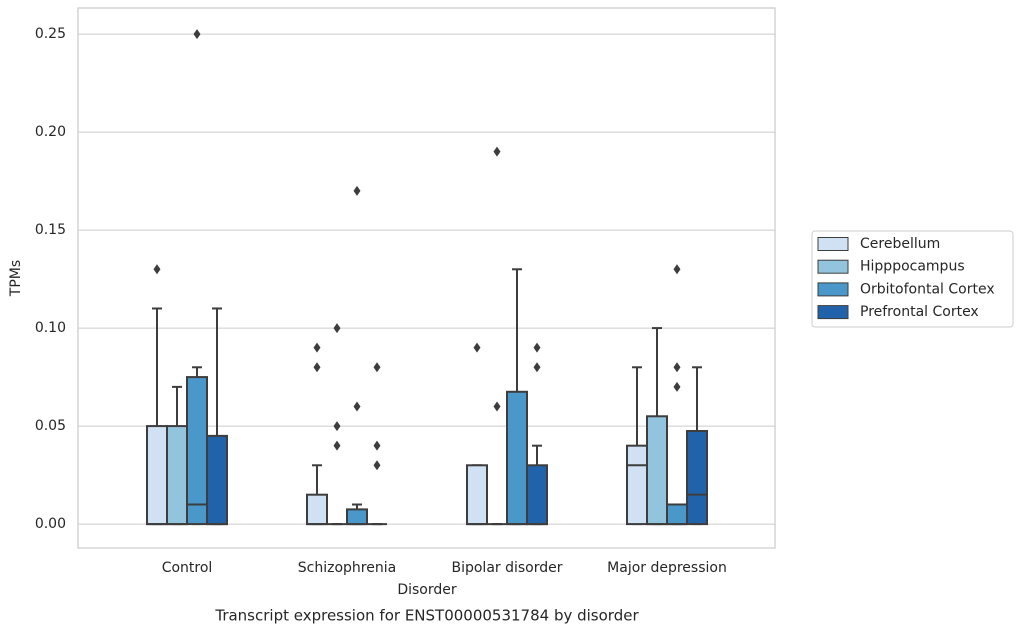 The height and width of the screenshot is (634, 1023). What do you see at coordinates (50, 34) in the screenshot?
I see `y-tick-label: 0.25` at bounding box center [50, 34].